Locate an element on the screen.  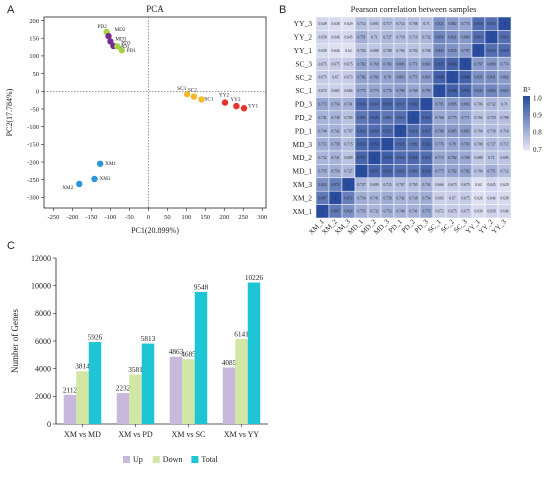
legend-label-up: Up is located at coordinates (138, 459).